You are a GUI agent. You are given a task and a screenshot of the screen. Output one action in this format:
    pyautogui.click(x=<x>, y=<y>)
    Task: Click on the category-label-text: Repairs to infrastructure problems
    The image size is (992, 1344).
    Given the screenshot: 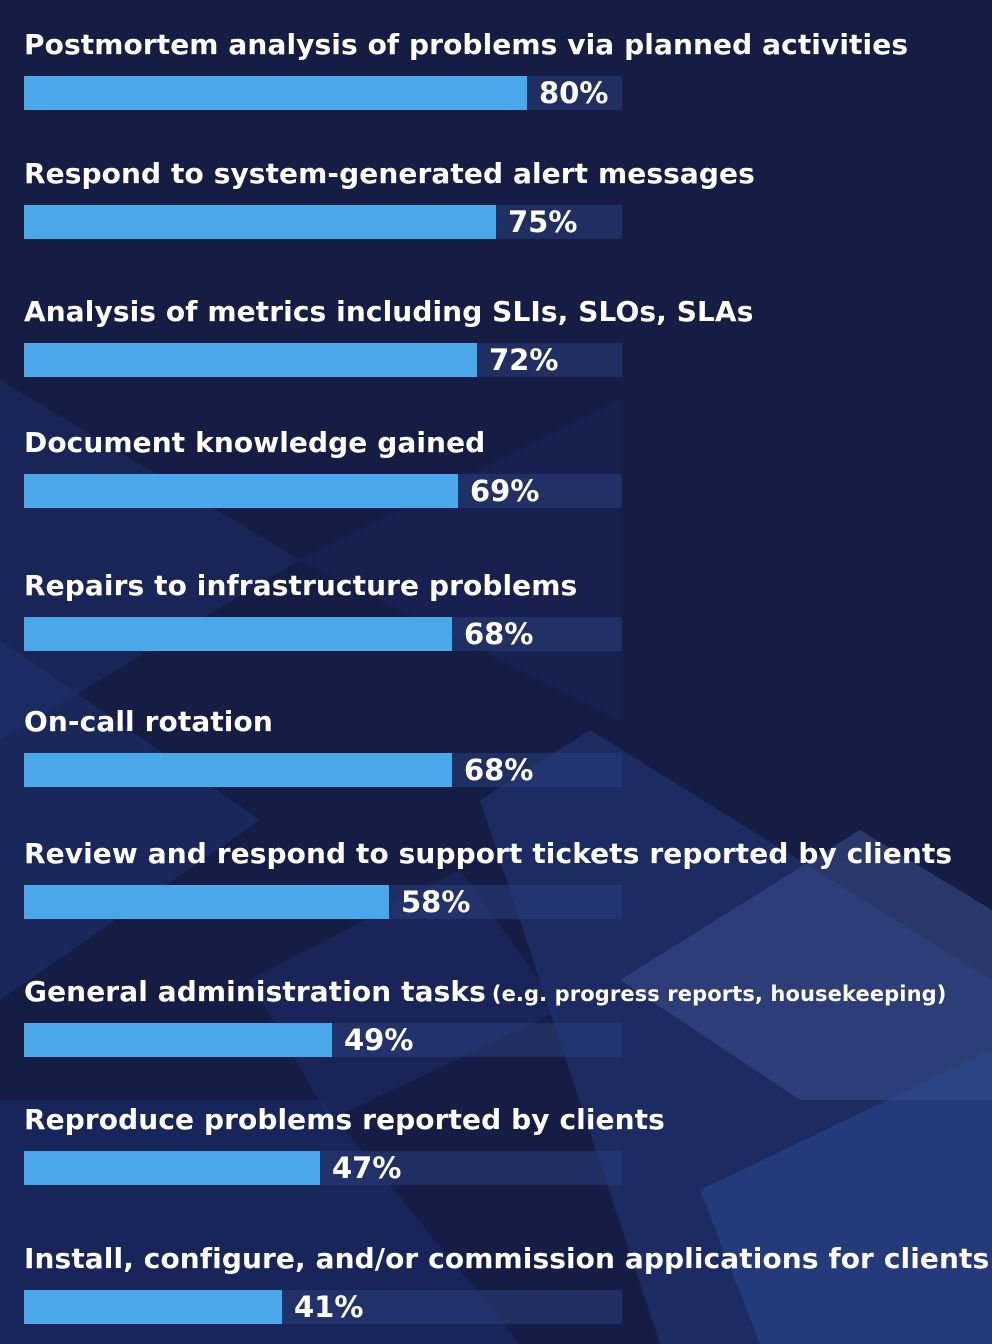 What is the action you would take?
    pyautogui.click(x=301, y=585)
    